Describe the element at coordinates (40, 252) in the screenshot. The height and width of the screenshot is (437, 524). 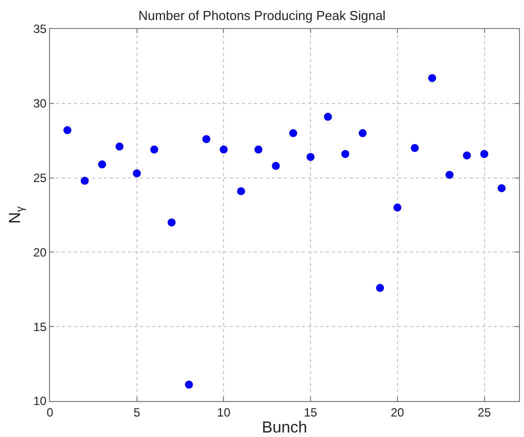
I see `y-tick-label: 20` at that location.